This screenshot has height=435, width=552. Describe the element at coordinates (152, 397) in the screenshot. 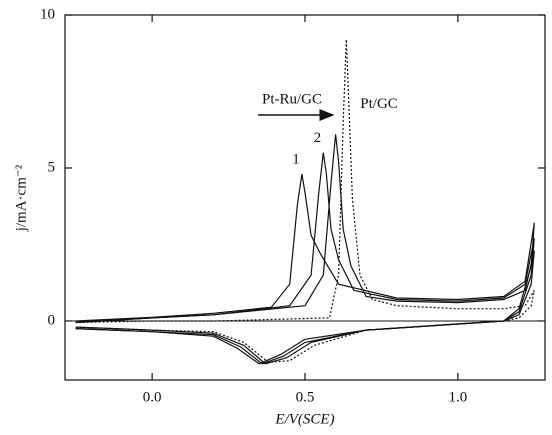

I see `x-tick-label: 0.0` at that location.